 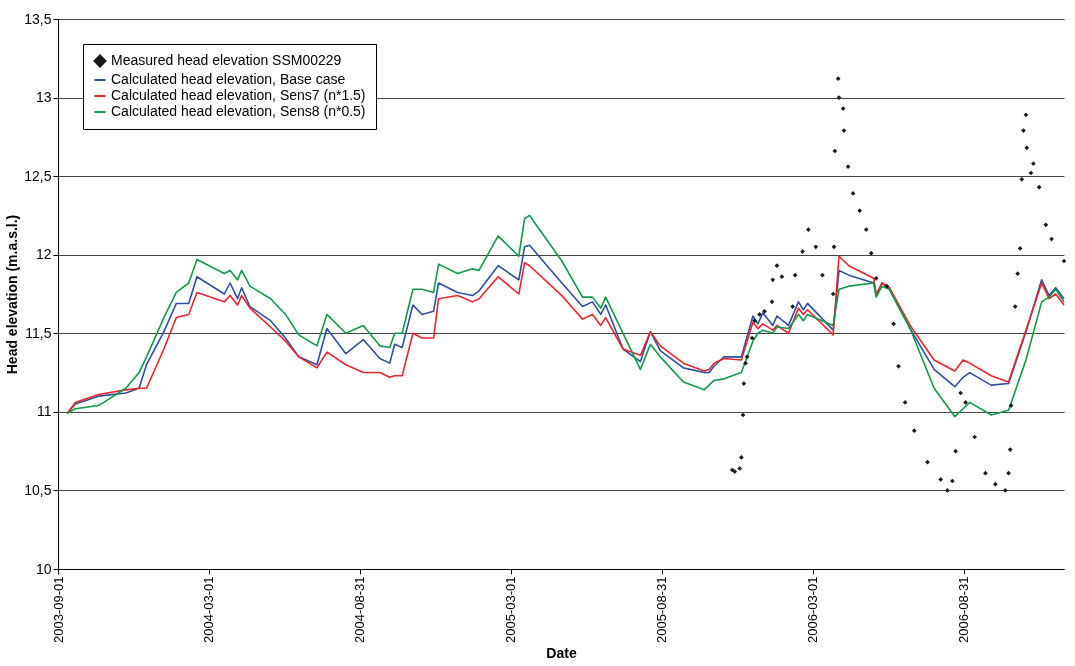 What do you see at coordinates (38, 175) in the screenshot?
I see `y-tick-label: 12,5` at bounding box center [38, 175].